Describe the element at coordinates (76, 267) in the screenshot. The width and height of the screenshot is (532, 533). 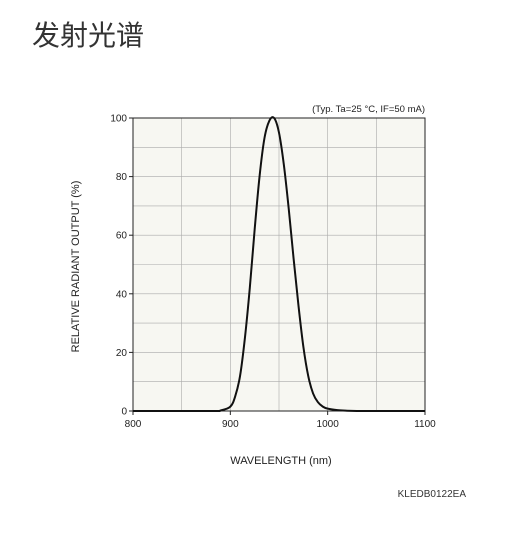
I see `y-axis-label: RELATIVE RADIANT OUTPUT (%)` at that location.